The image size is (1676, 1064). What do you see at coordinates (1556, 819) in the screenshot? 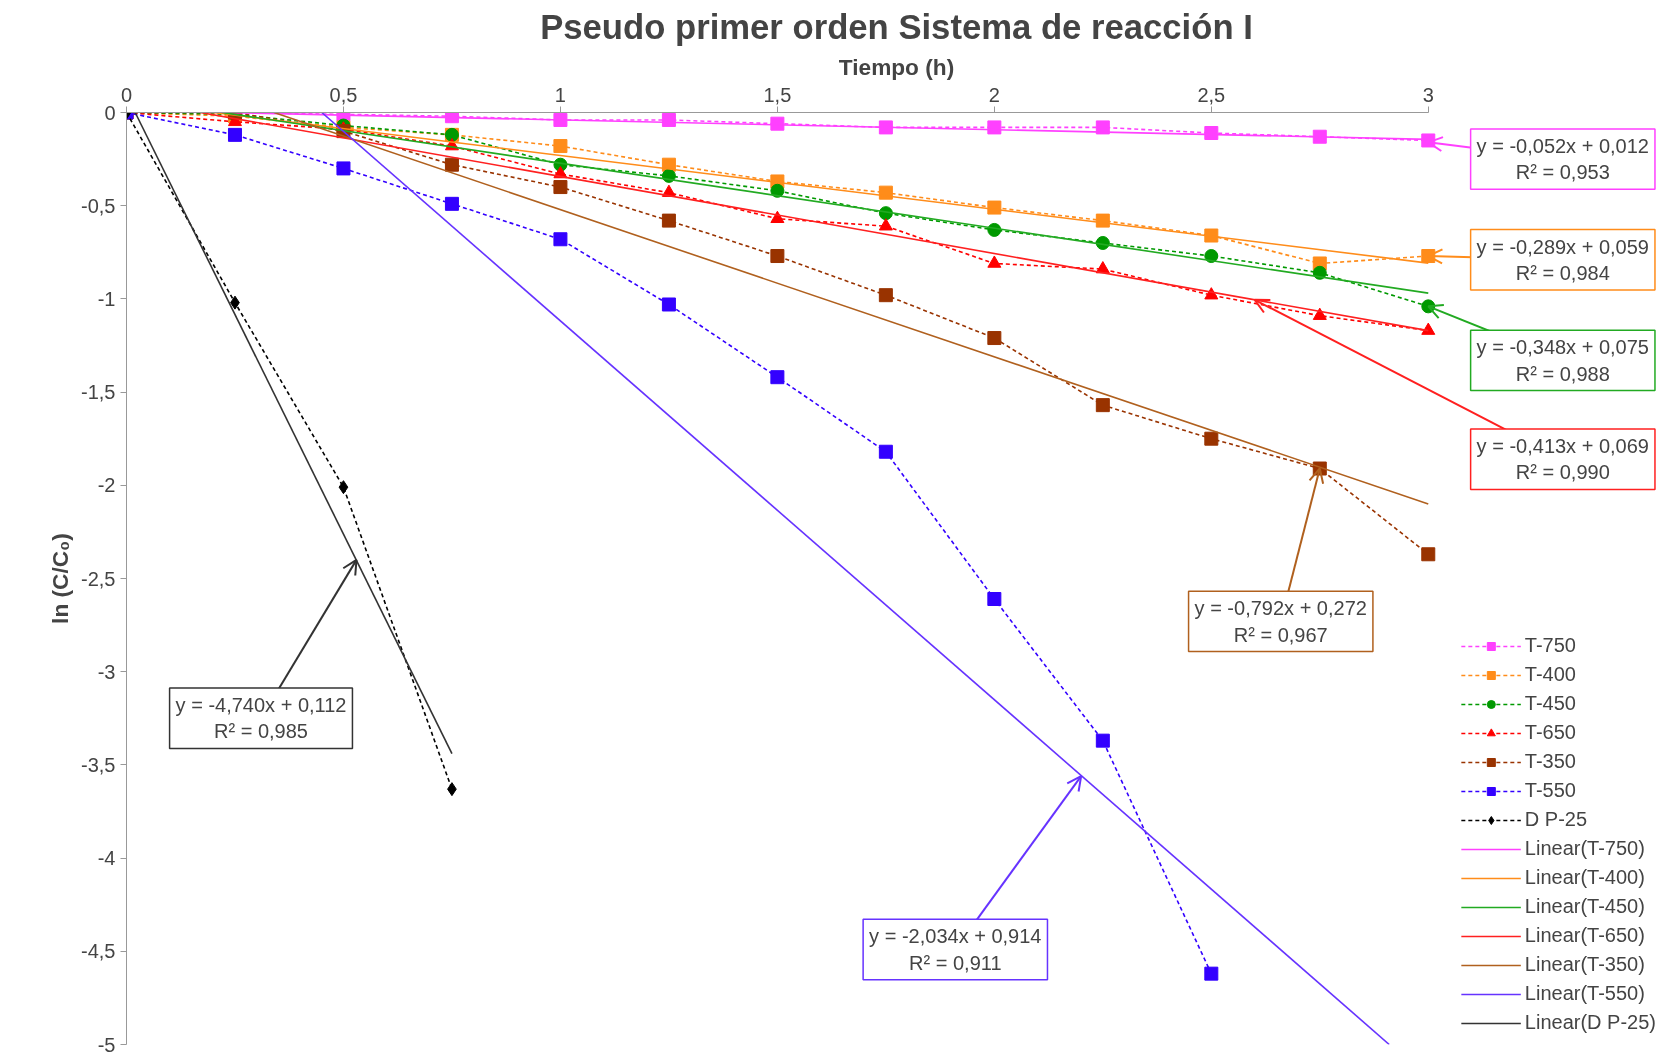
I see `legend-label: D P-25` at bounding box center [1556, 819].